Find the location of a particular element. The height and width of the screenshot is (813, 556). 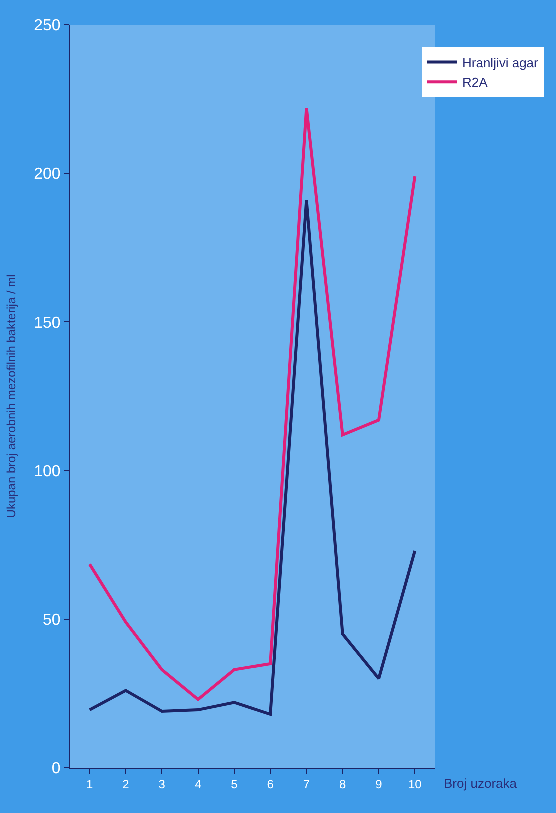

x-tick-label: 1 is located at coordinates (90, 784).